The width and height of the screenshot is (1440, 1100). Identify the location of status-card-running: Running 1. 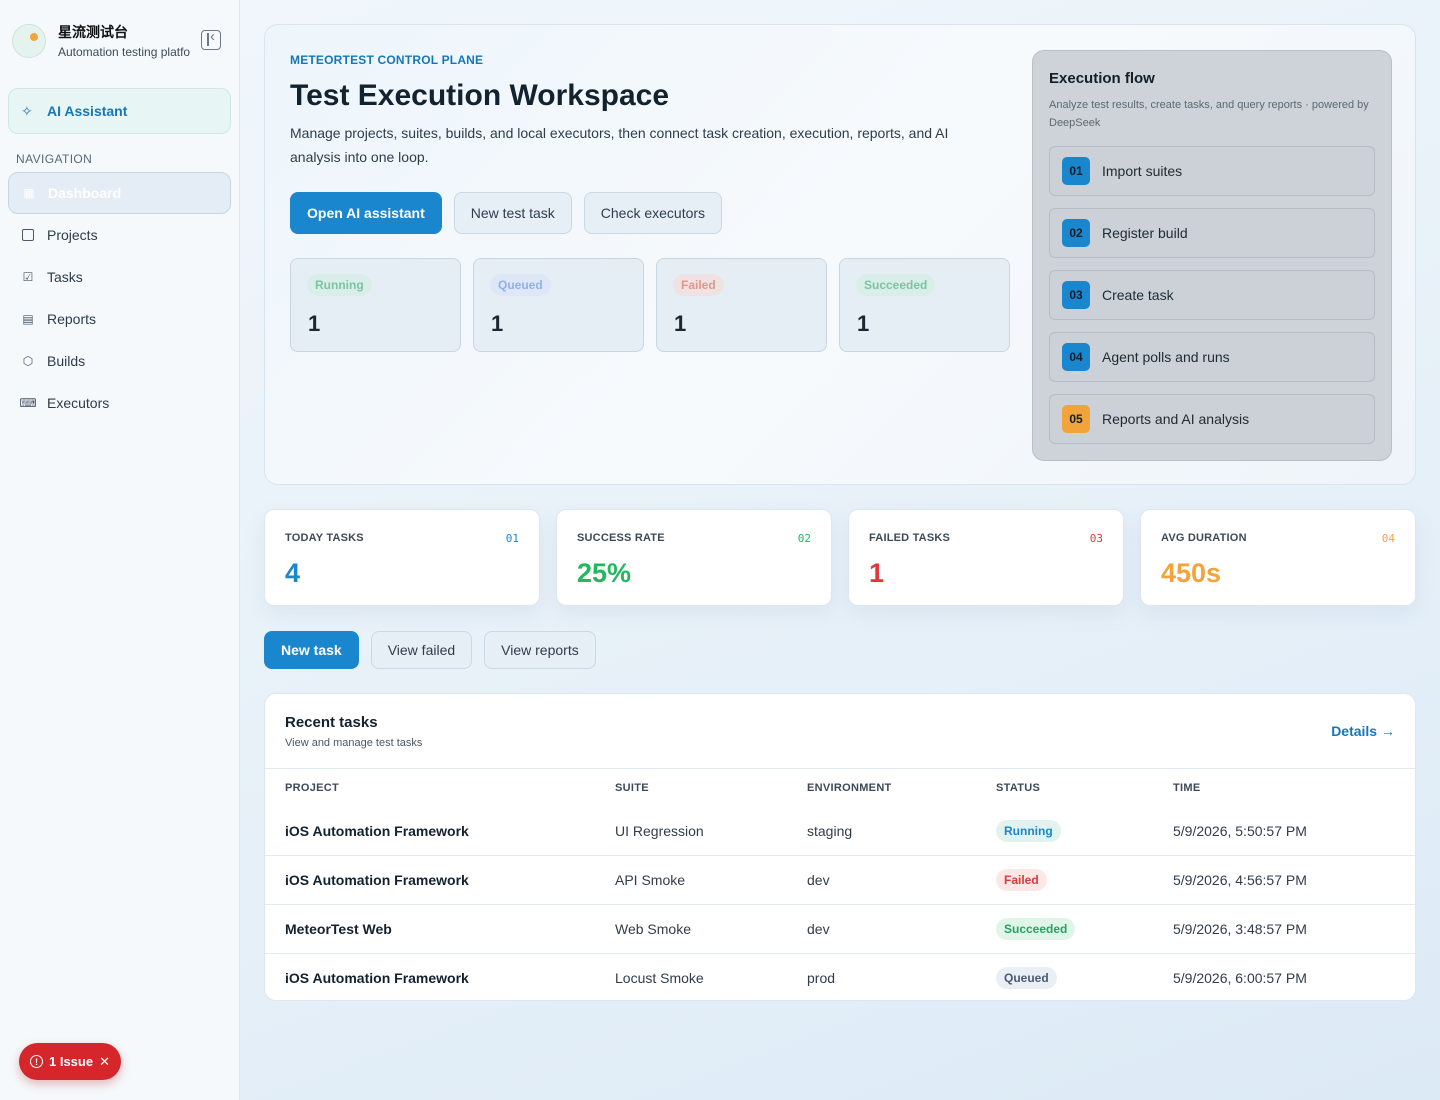
(375, 305).